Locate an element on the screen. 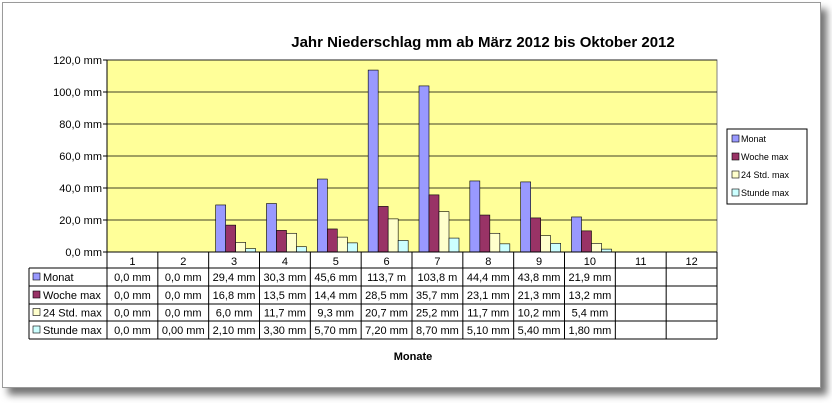 This screenshot has width=832, height=403. table-cell: 35,7 mm is located at coordinates (437, 296).